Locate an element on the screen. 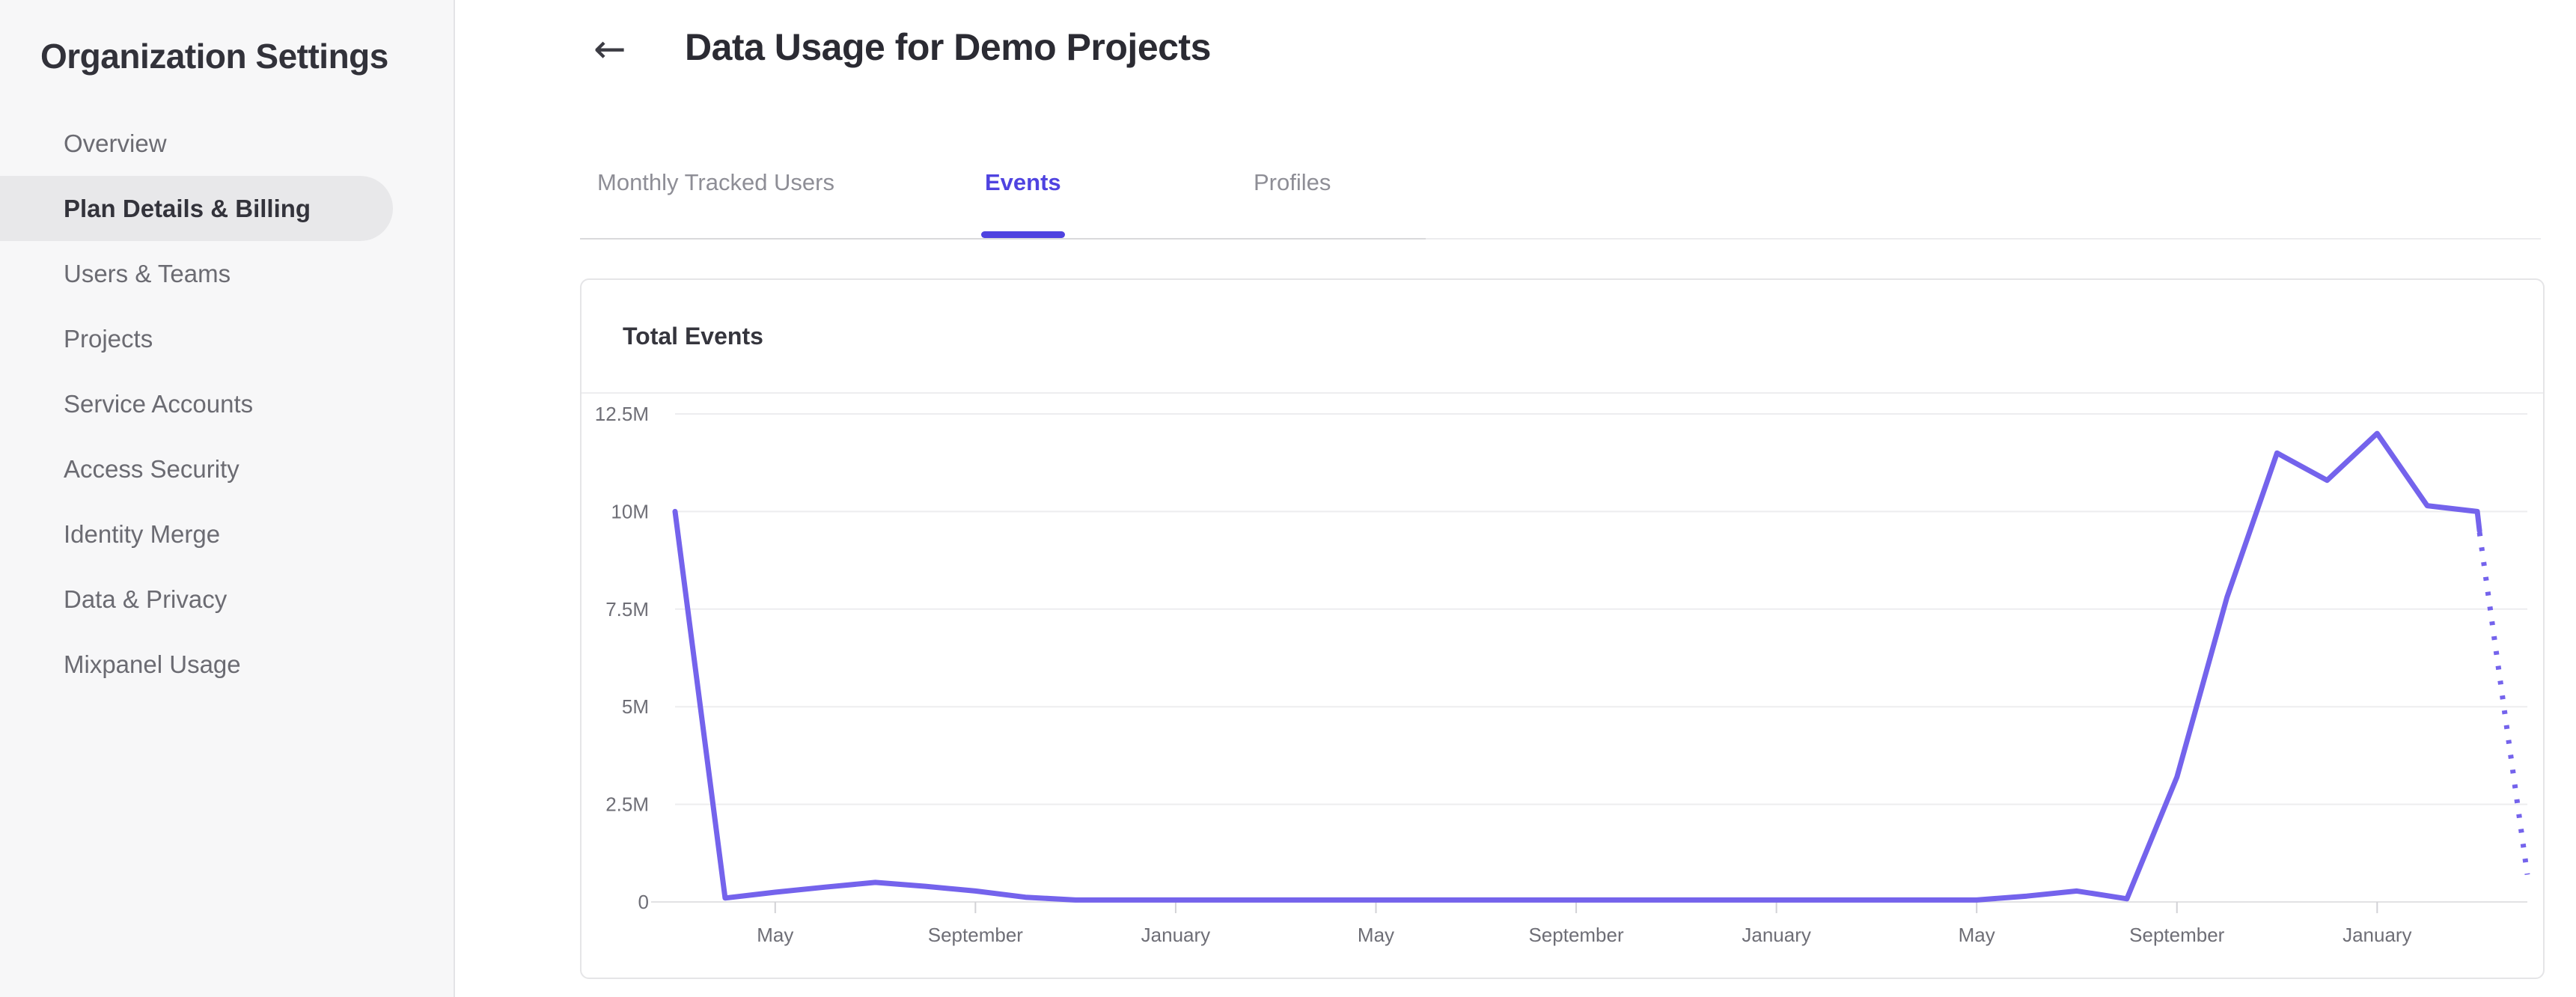 The width and height of the screenshot is (2576, 997). sidebar-item-projects: Projects is located at coordinates (109, 338).